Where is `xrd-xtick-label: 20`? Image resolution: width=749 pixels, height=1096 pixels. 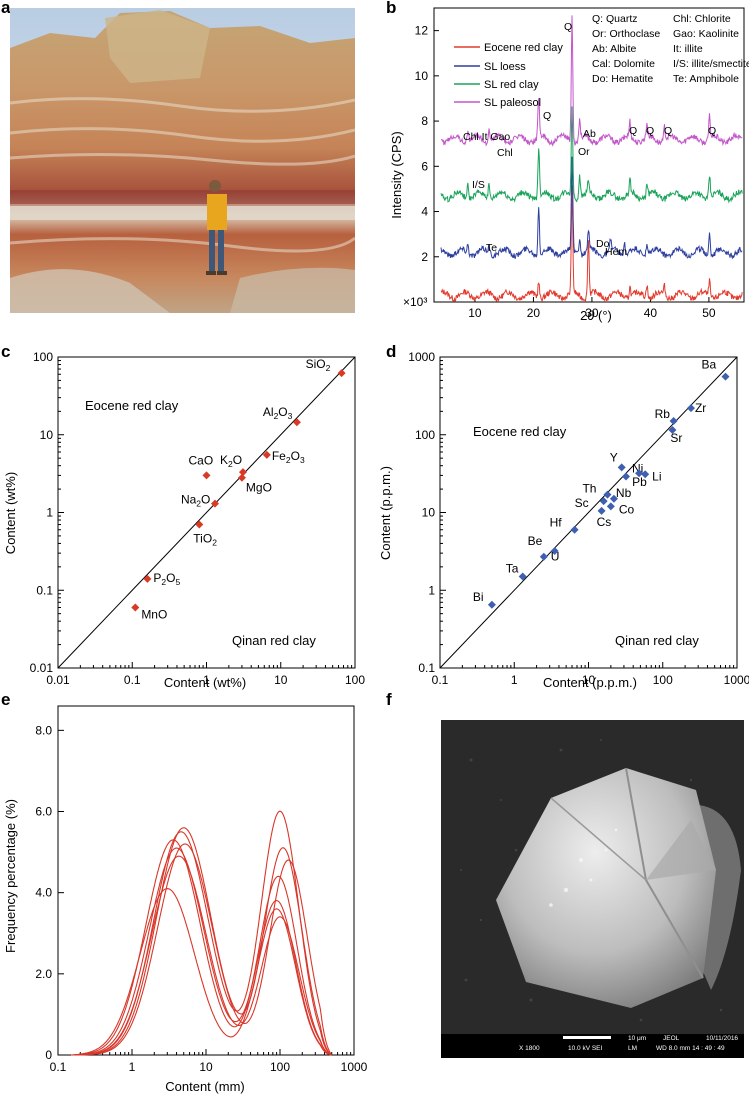
xrd-xtick-label: 20 is located at coordinates (534, 313).